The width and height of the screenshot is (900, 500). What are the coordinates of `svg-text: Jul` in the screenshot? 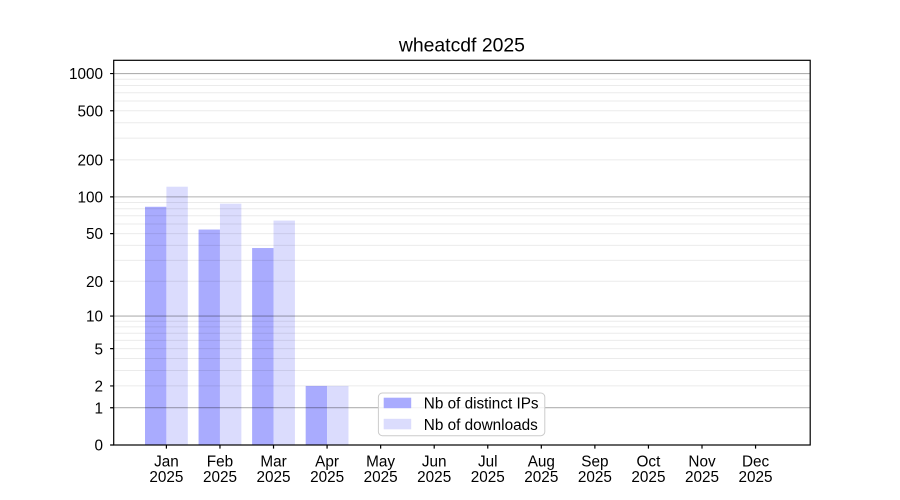 It's located at (488, 462).